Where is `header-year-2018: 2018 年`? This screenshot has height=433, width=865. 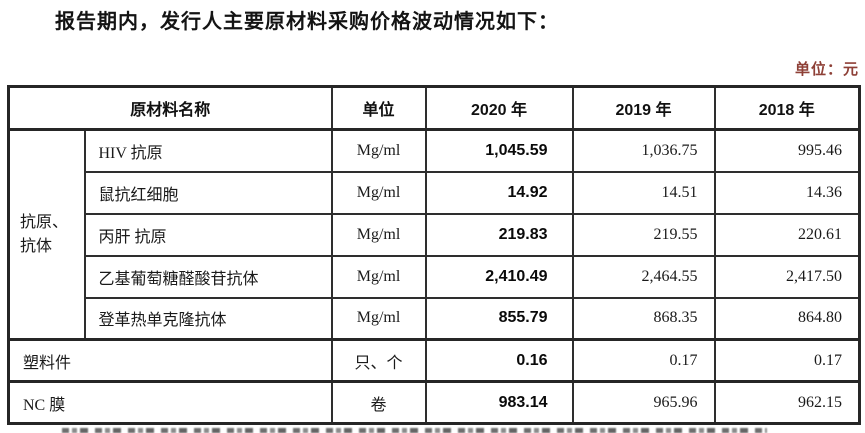 header-year-2018: 2018 年 is located at coordinates (787, 108).